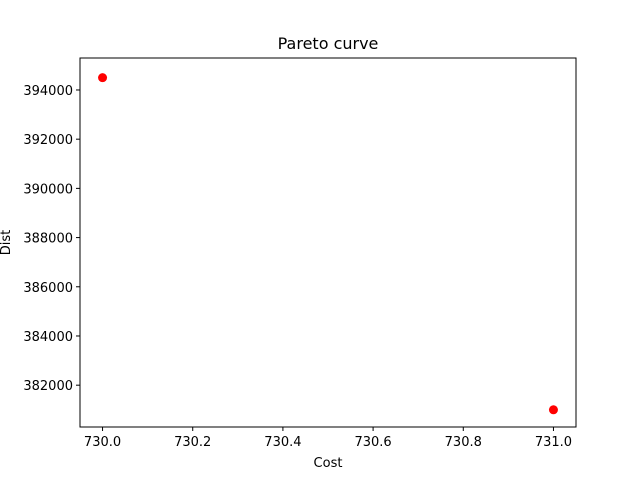  What do you see at coordinates (48, 91) in the screenshot?
I see `y-tick-label: 394000` at bounding box center [48, 91].